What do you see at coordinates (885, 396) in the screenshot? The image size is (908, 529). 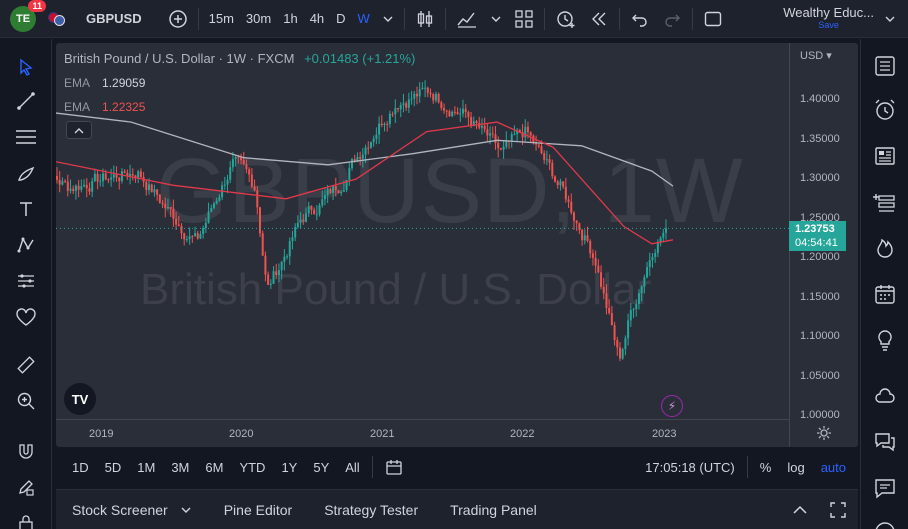 I see `streams-button` at bounding box center [885, 396].